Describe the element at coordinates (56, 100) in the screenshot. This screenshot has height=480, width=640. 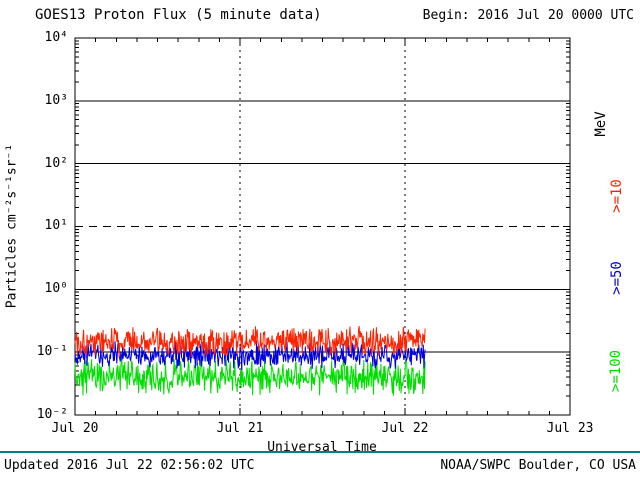
I see `y-tick-label: 10³` at that location.